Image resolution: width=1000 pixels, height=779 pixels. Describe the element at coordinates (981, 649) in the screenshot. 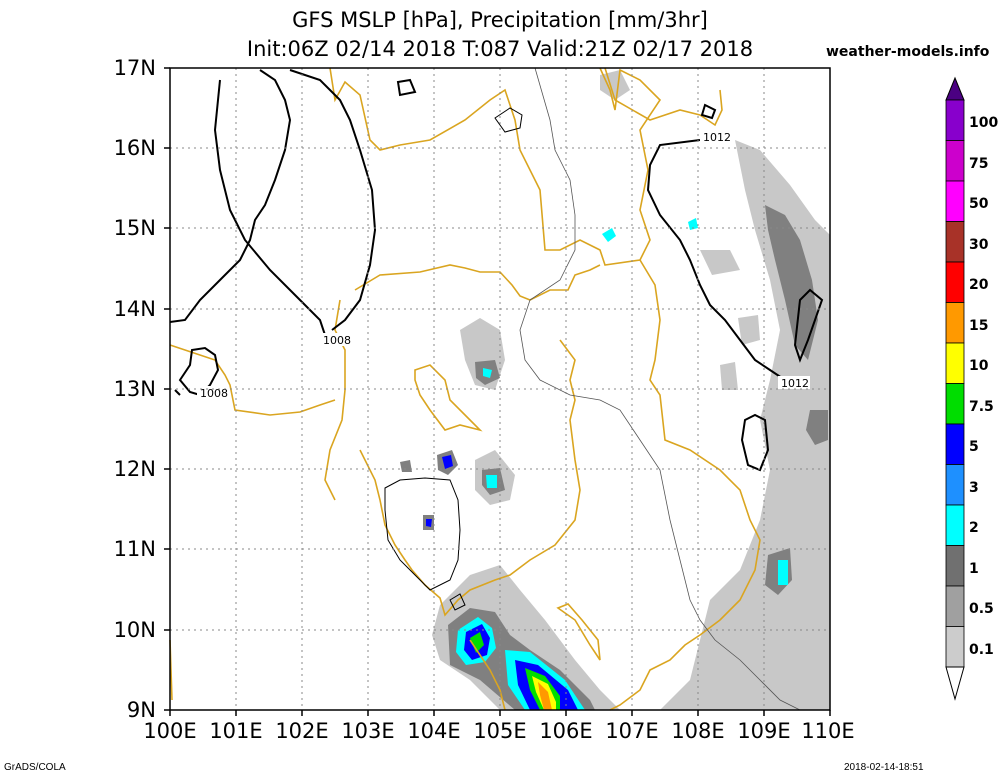

I see `colorbar-label: 0.1` at that location.